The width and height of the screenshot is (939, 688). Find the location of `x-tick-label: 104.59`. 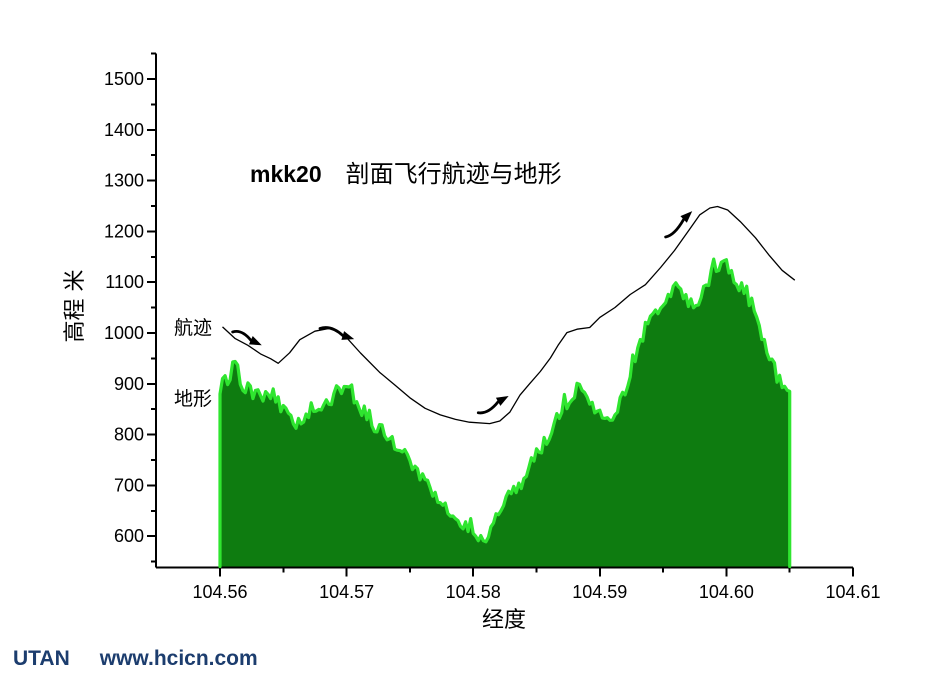

x-tick-label: 104.59 is located at coordinates (599, 592).